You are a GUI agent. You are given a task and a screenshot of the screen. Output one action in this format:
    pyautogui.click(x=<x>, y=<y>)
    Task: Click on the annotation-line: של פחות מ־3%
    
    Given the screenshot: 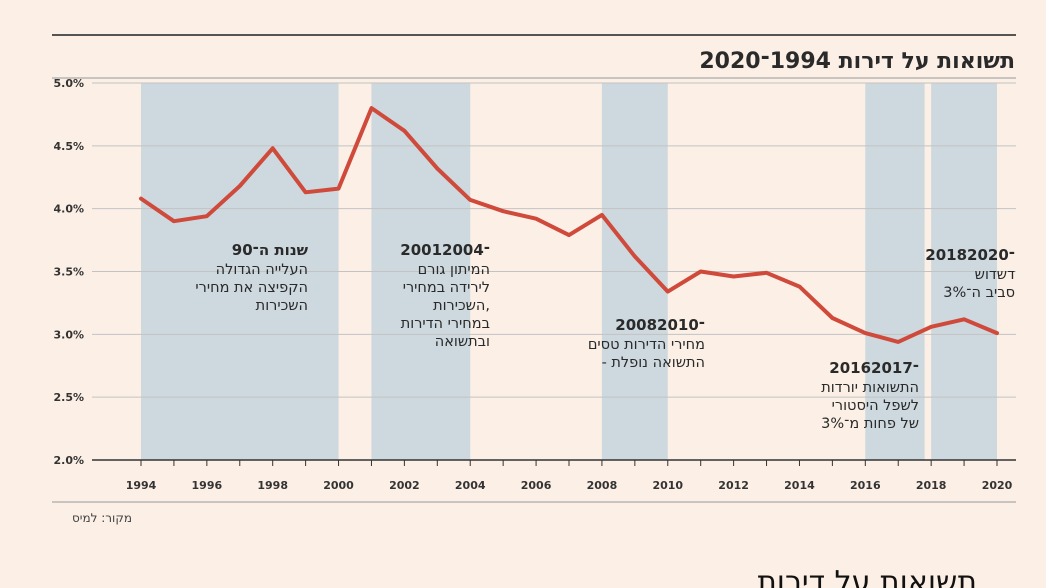 What is the action you would take?
    pyautogui.click(x=870, y=424)
    